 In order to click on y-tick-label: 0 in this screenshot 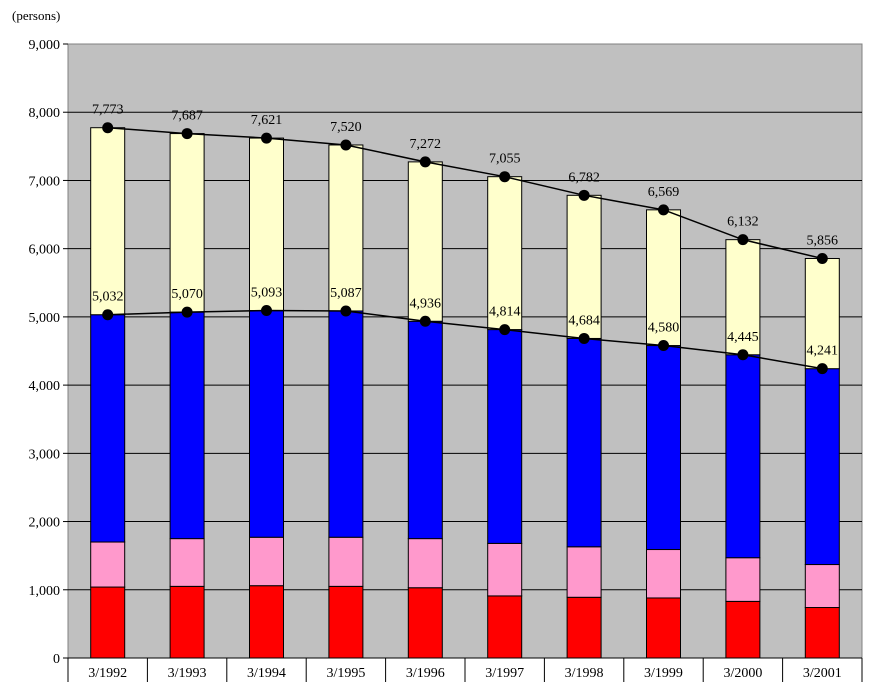, I will do `click(56, 659)`.